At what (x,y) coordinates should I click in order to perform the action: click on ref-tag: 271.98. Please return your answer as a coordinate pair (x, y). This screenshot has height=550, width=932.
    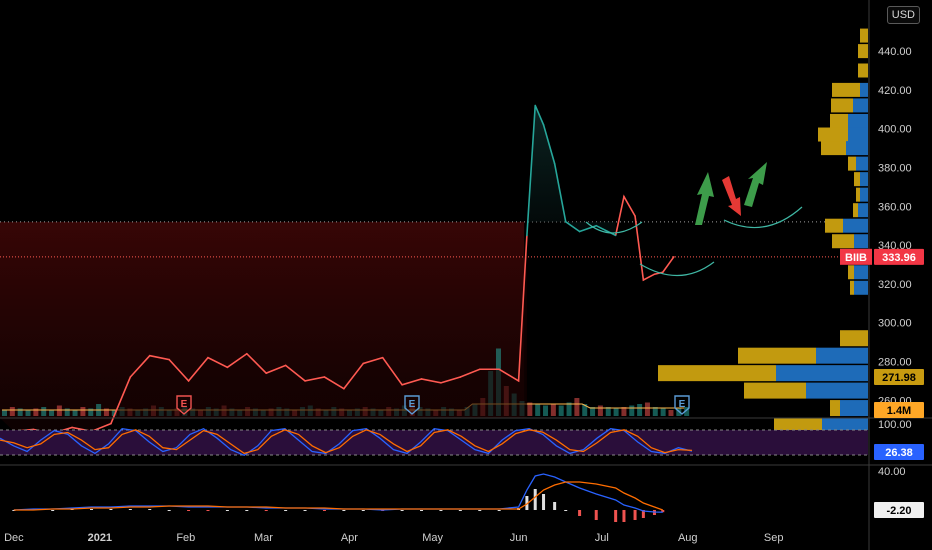
    Looking at the image, I should click on (899, 377).